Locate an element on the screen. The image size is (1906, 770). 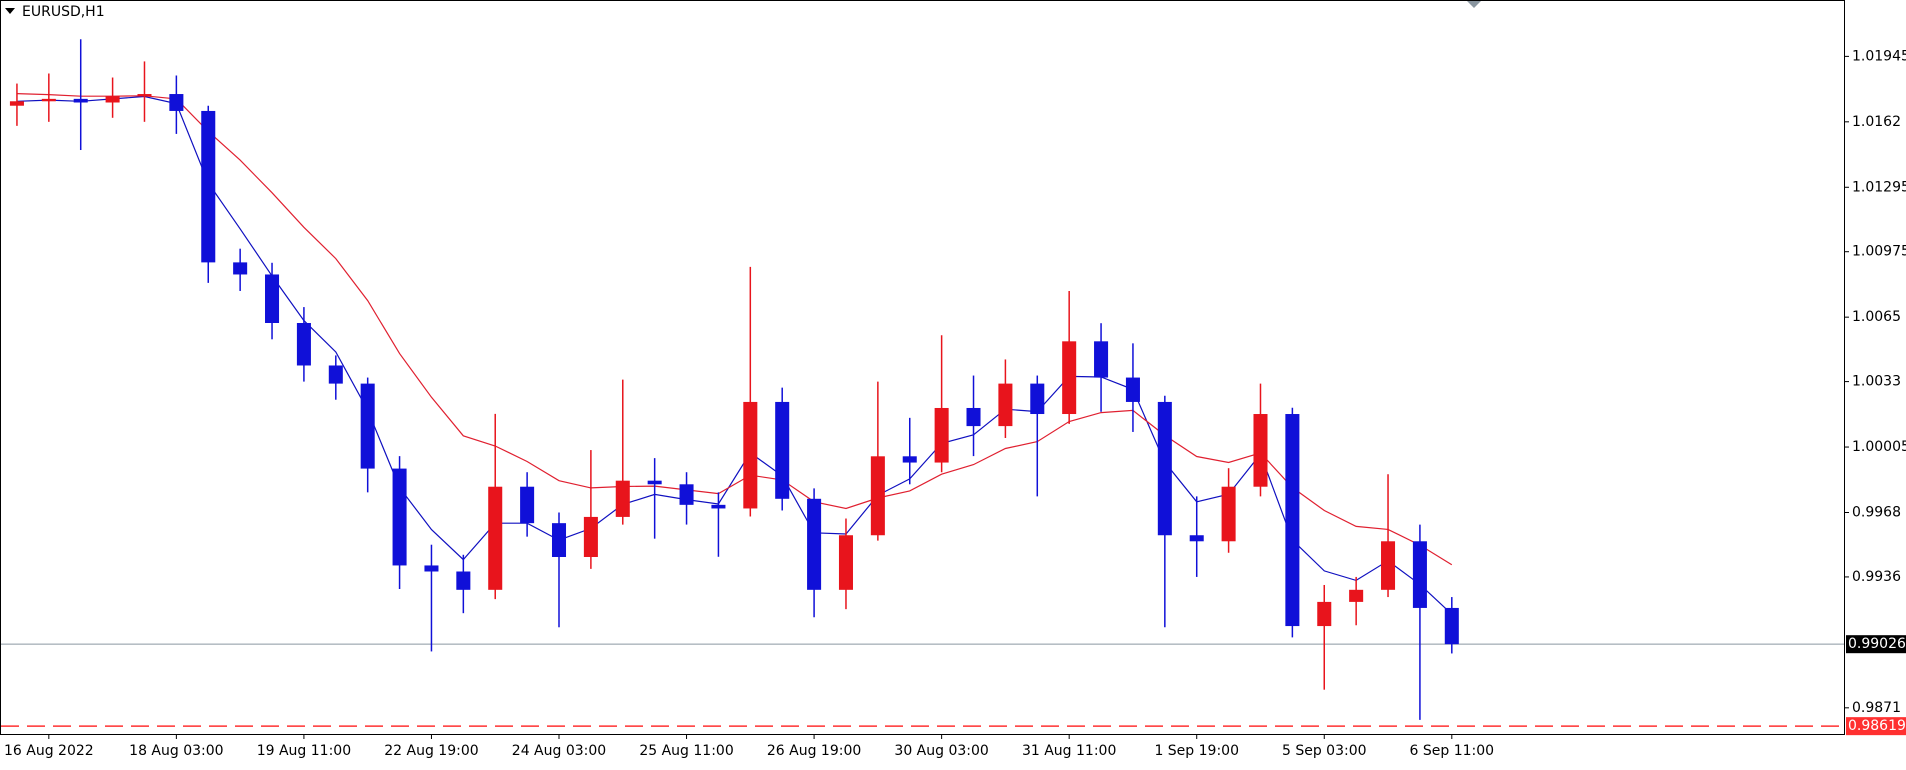
x-tick-label: 22 Aug 19:00 is located at coordinates (431, 751).